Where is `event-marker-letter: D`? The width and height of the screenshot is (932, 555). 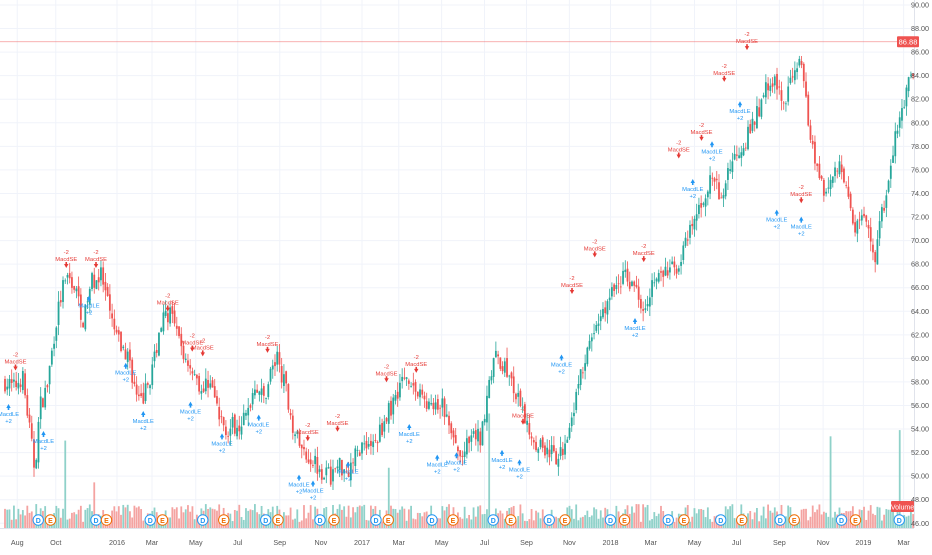
event-marker-letter: D is located at coordinates (38, 521).